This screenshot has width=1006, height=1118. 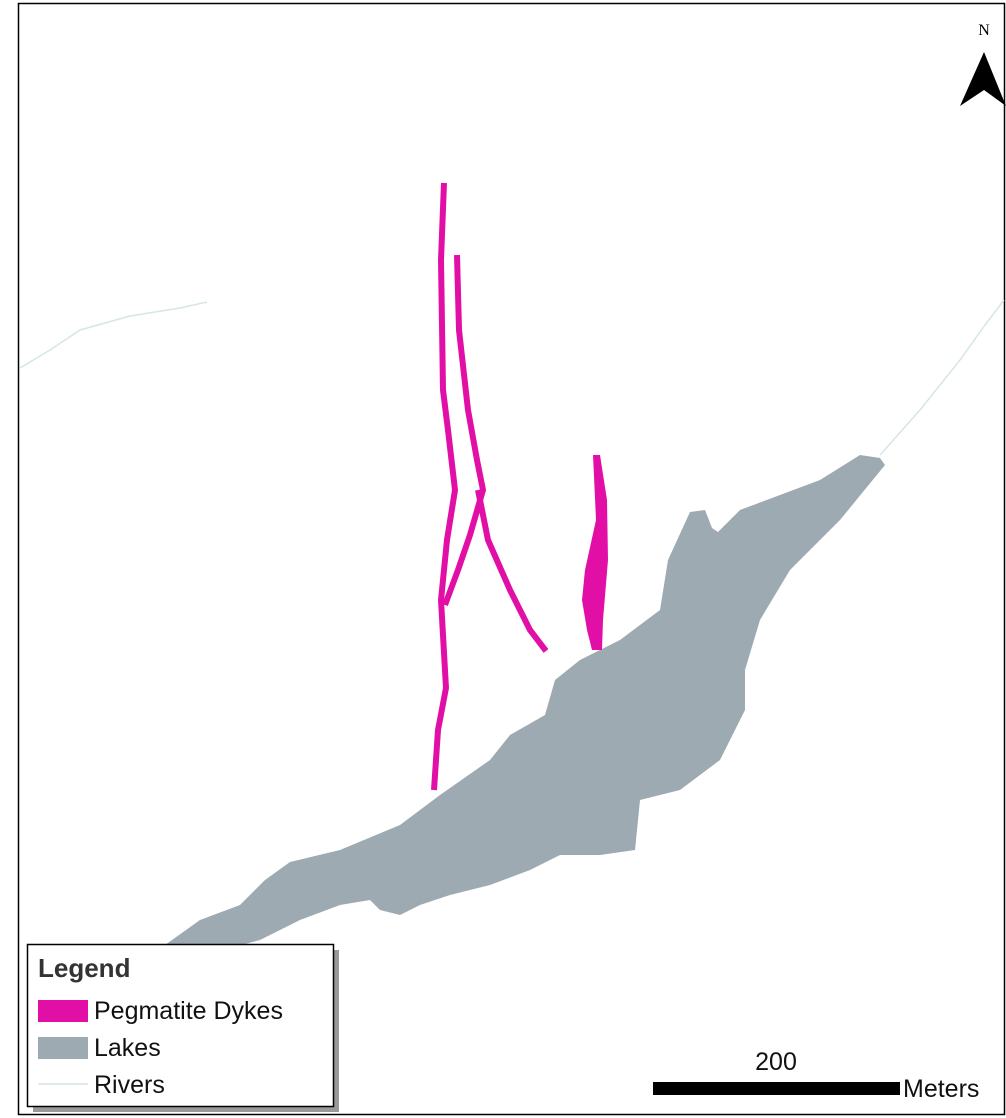 What do you see at coordinates (983, 79) in the screenshot?
I see `north-arrow` at bounding box center [983, 79].